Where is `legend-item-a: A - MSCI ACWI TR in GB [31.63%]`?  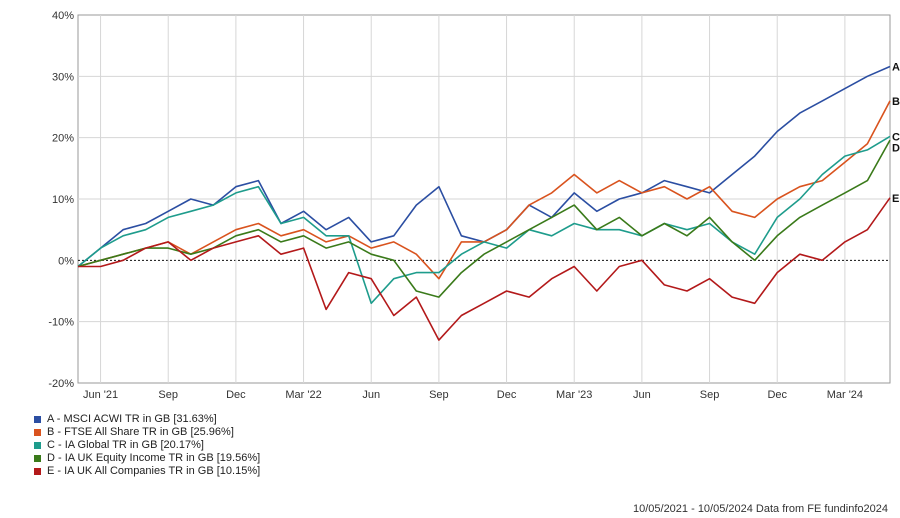 legend-item-a: A - MSCI ACWI TR in GB [31.63%] is located at coordinates (147, 419).